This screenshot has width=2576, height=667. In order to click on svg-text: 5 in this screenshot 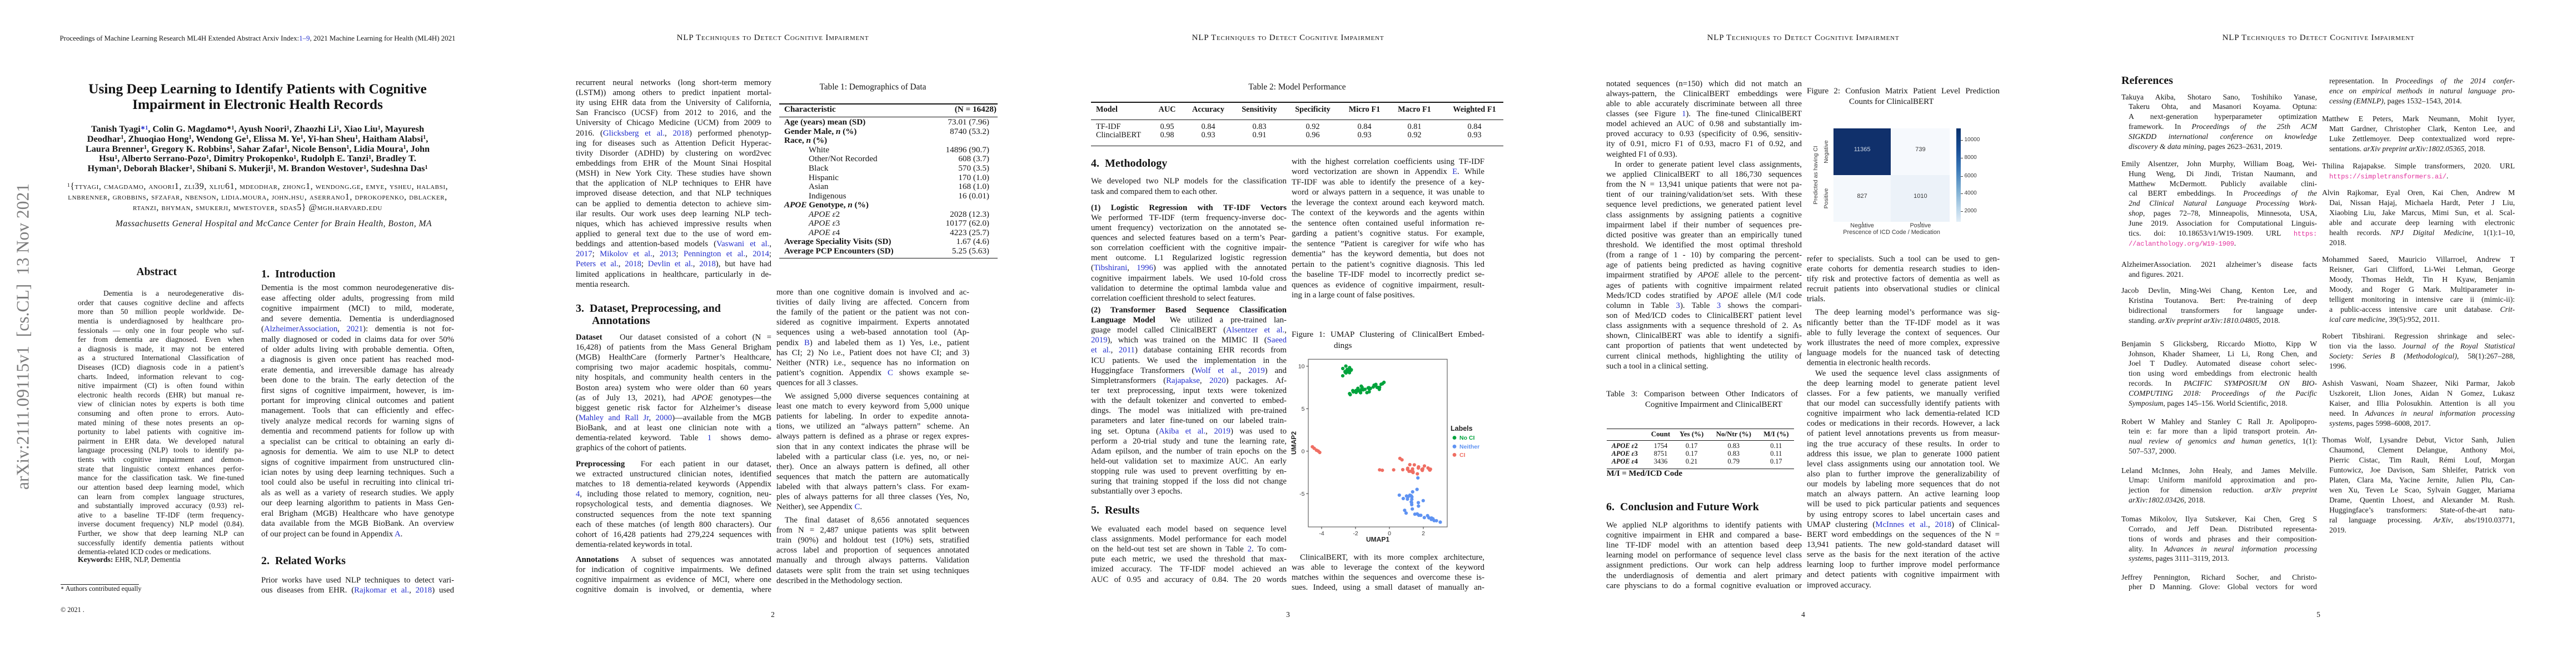, I will do `click(1303, 409)`.